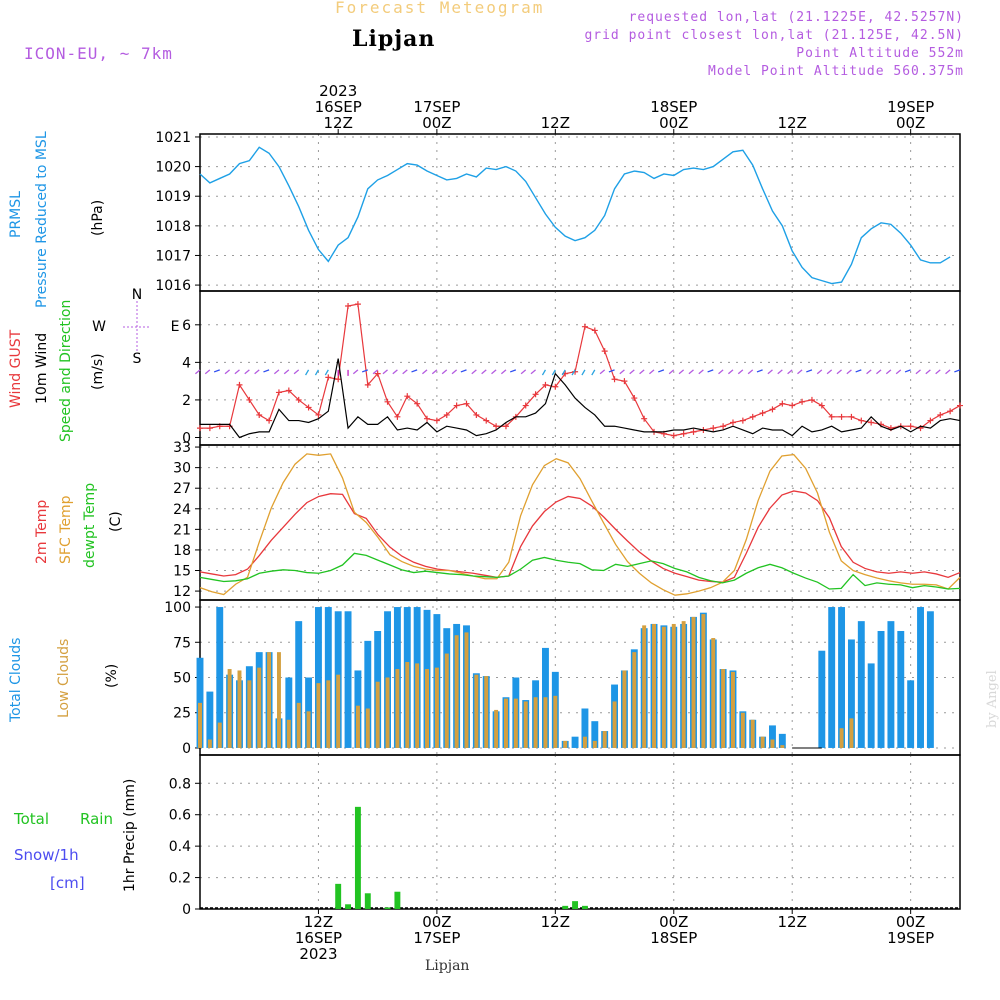 The height and width of the screenshot is (1000, 1000). What do you see at coordinates (910, 938) in the screenshot?
I see `time-label-bottom: 19SEP` at bounding box center [910, 938].